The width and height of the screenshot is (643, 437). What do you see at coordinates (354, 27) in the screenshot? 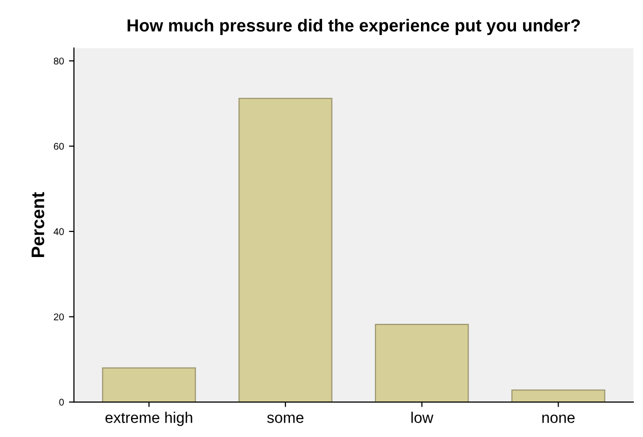
I see `chart-title: How much pressure did the experience put you under?` at bounding box center [354, 27].